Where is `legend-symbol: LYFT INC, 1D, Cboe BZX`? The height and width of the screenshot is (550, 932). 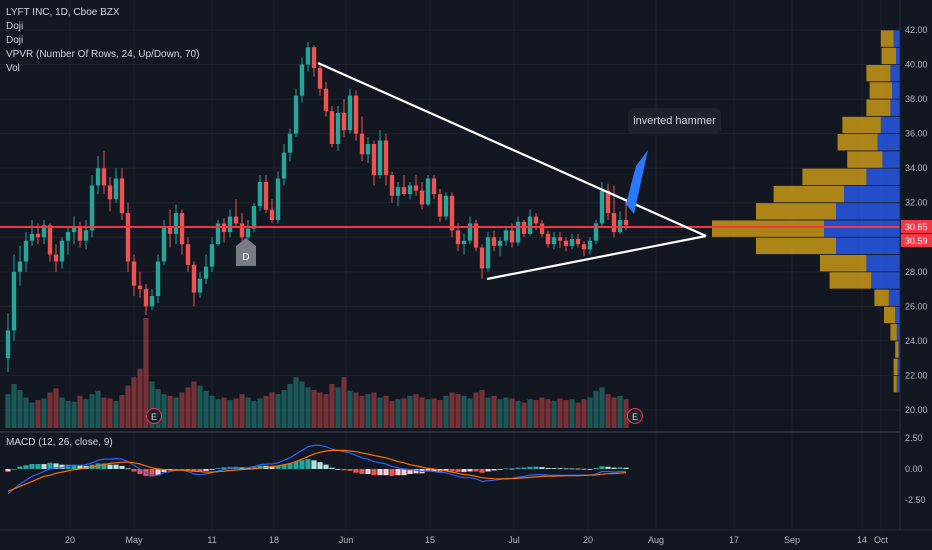
legend-symbol: LYFT INC, 1D, Cboe BZX is located at coordinates (63, 12).